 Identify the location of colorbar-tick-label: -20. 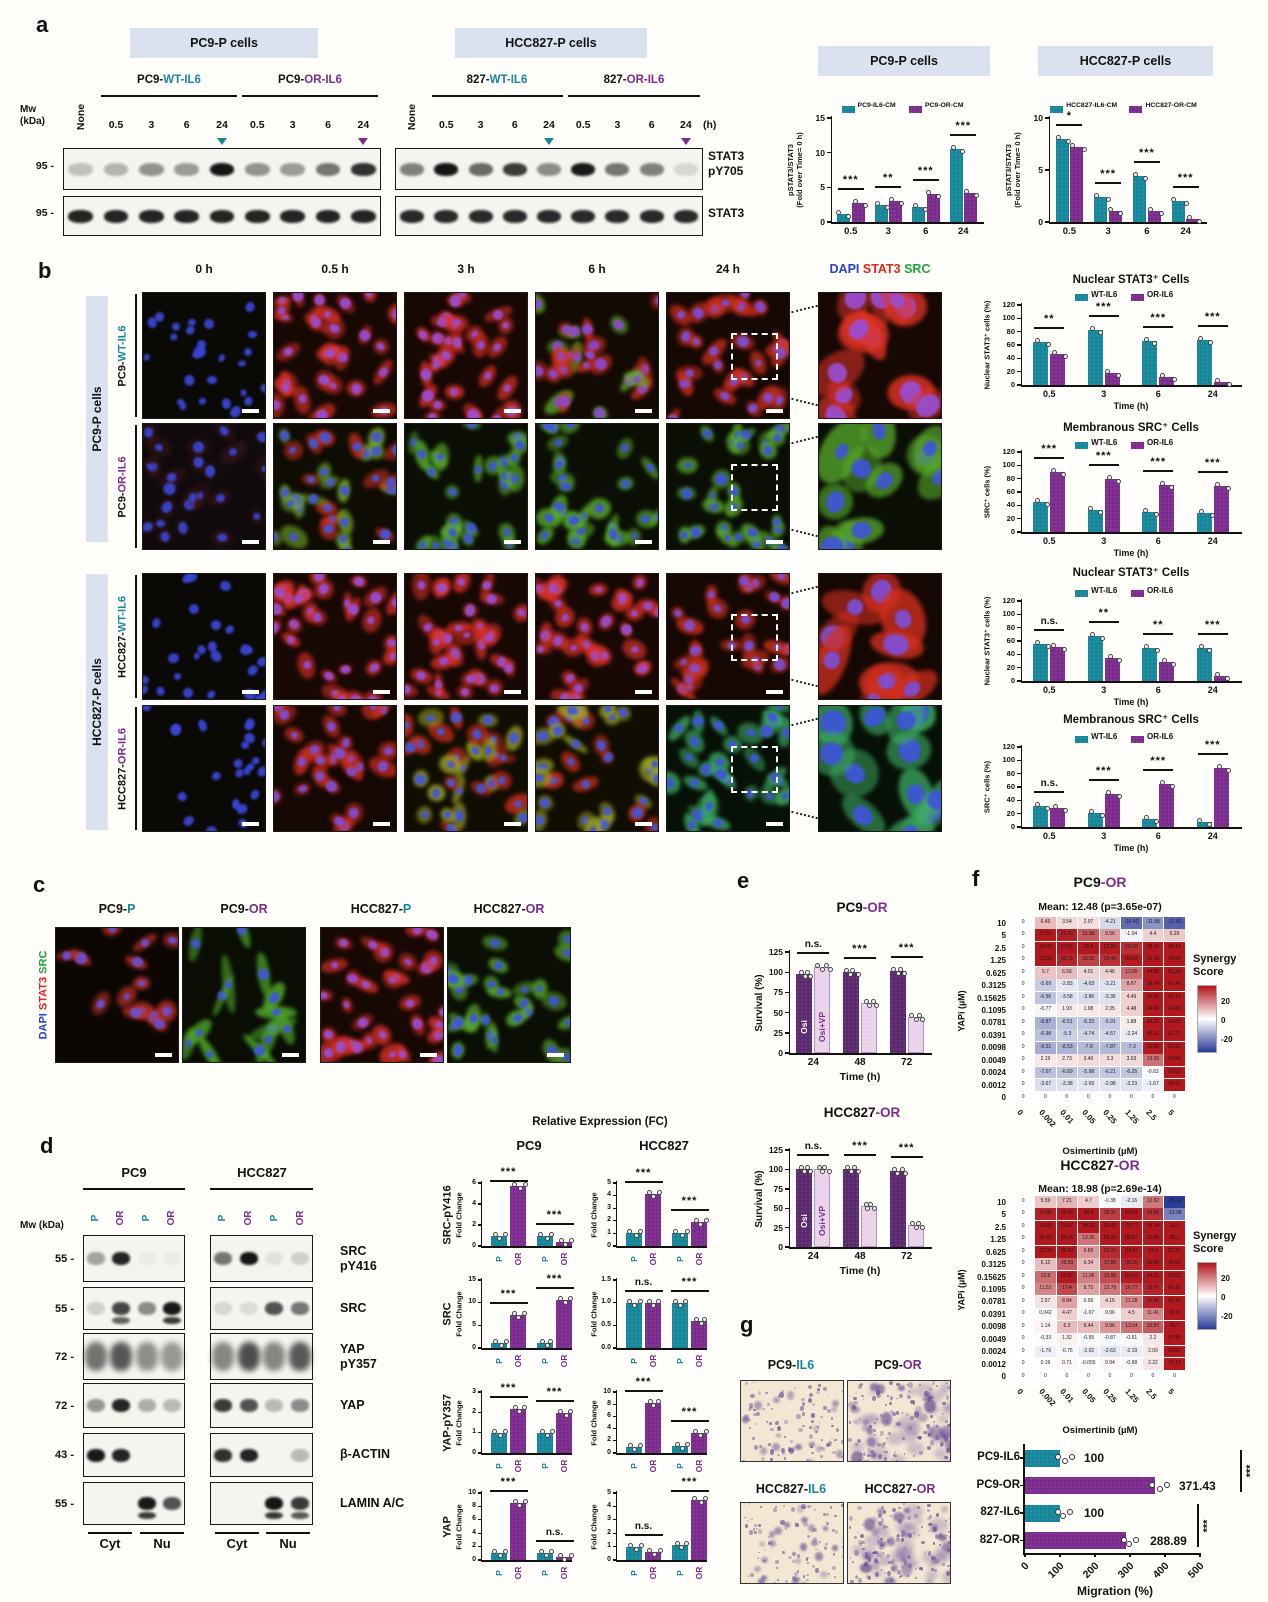
(1227, 1316).